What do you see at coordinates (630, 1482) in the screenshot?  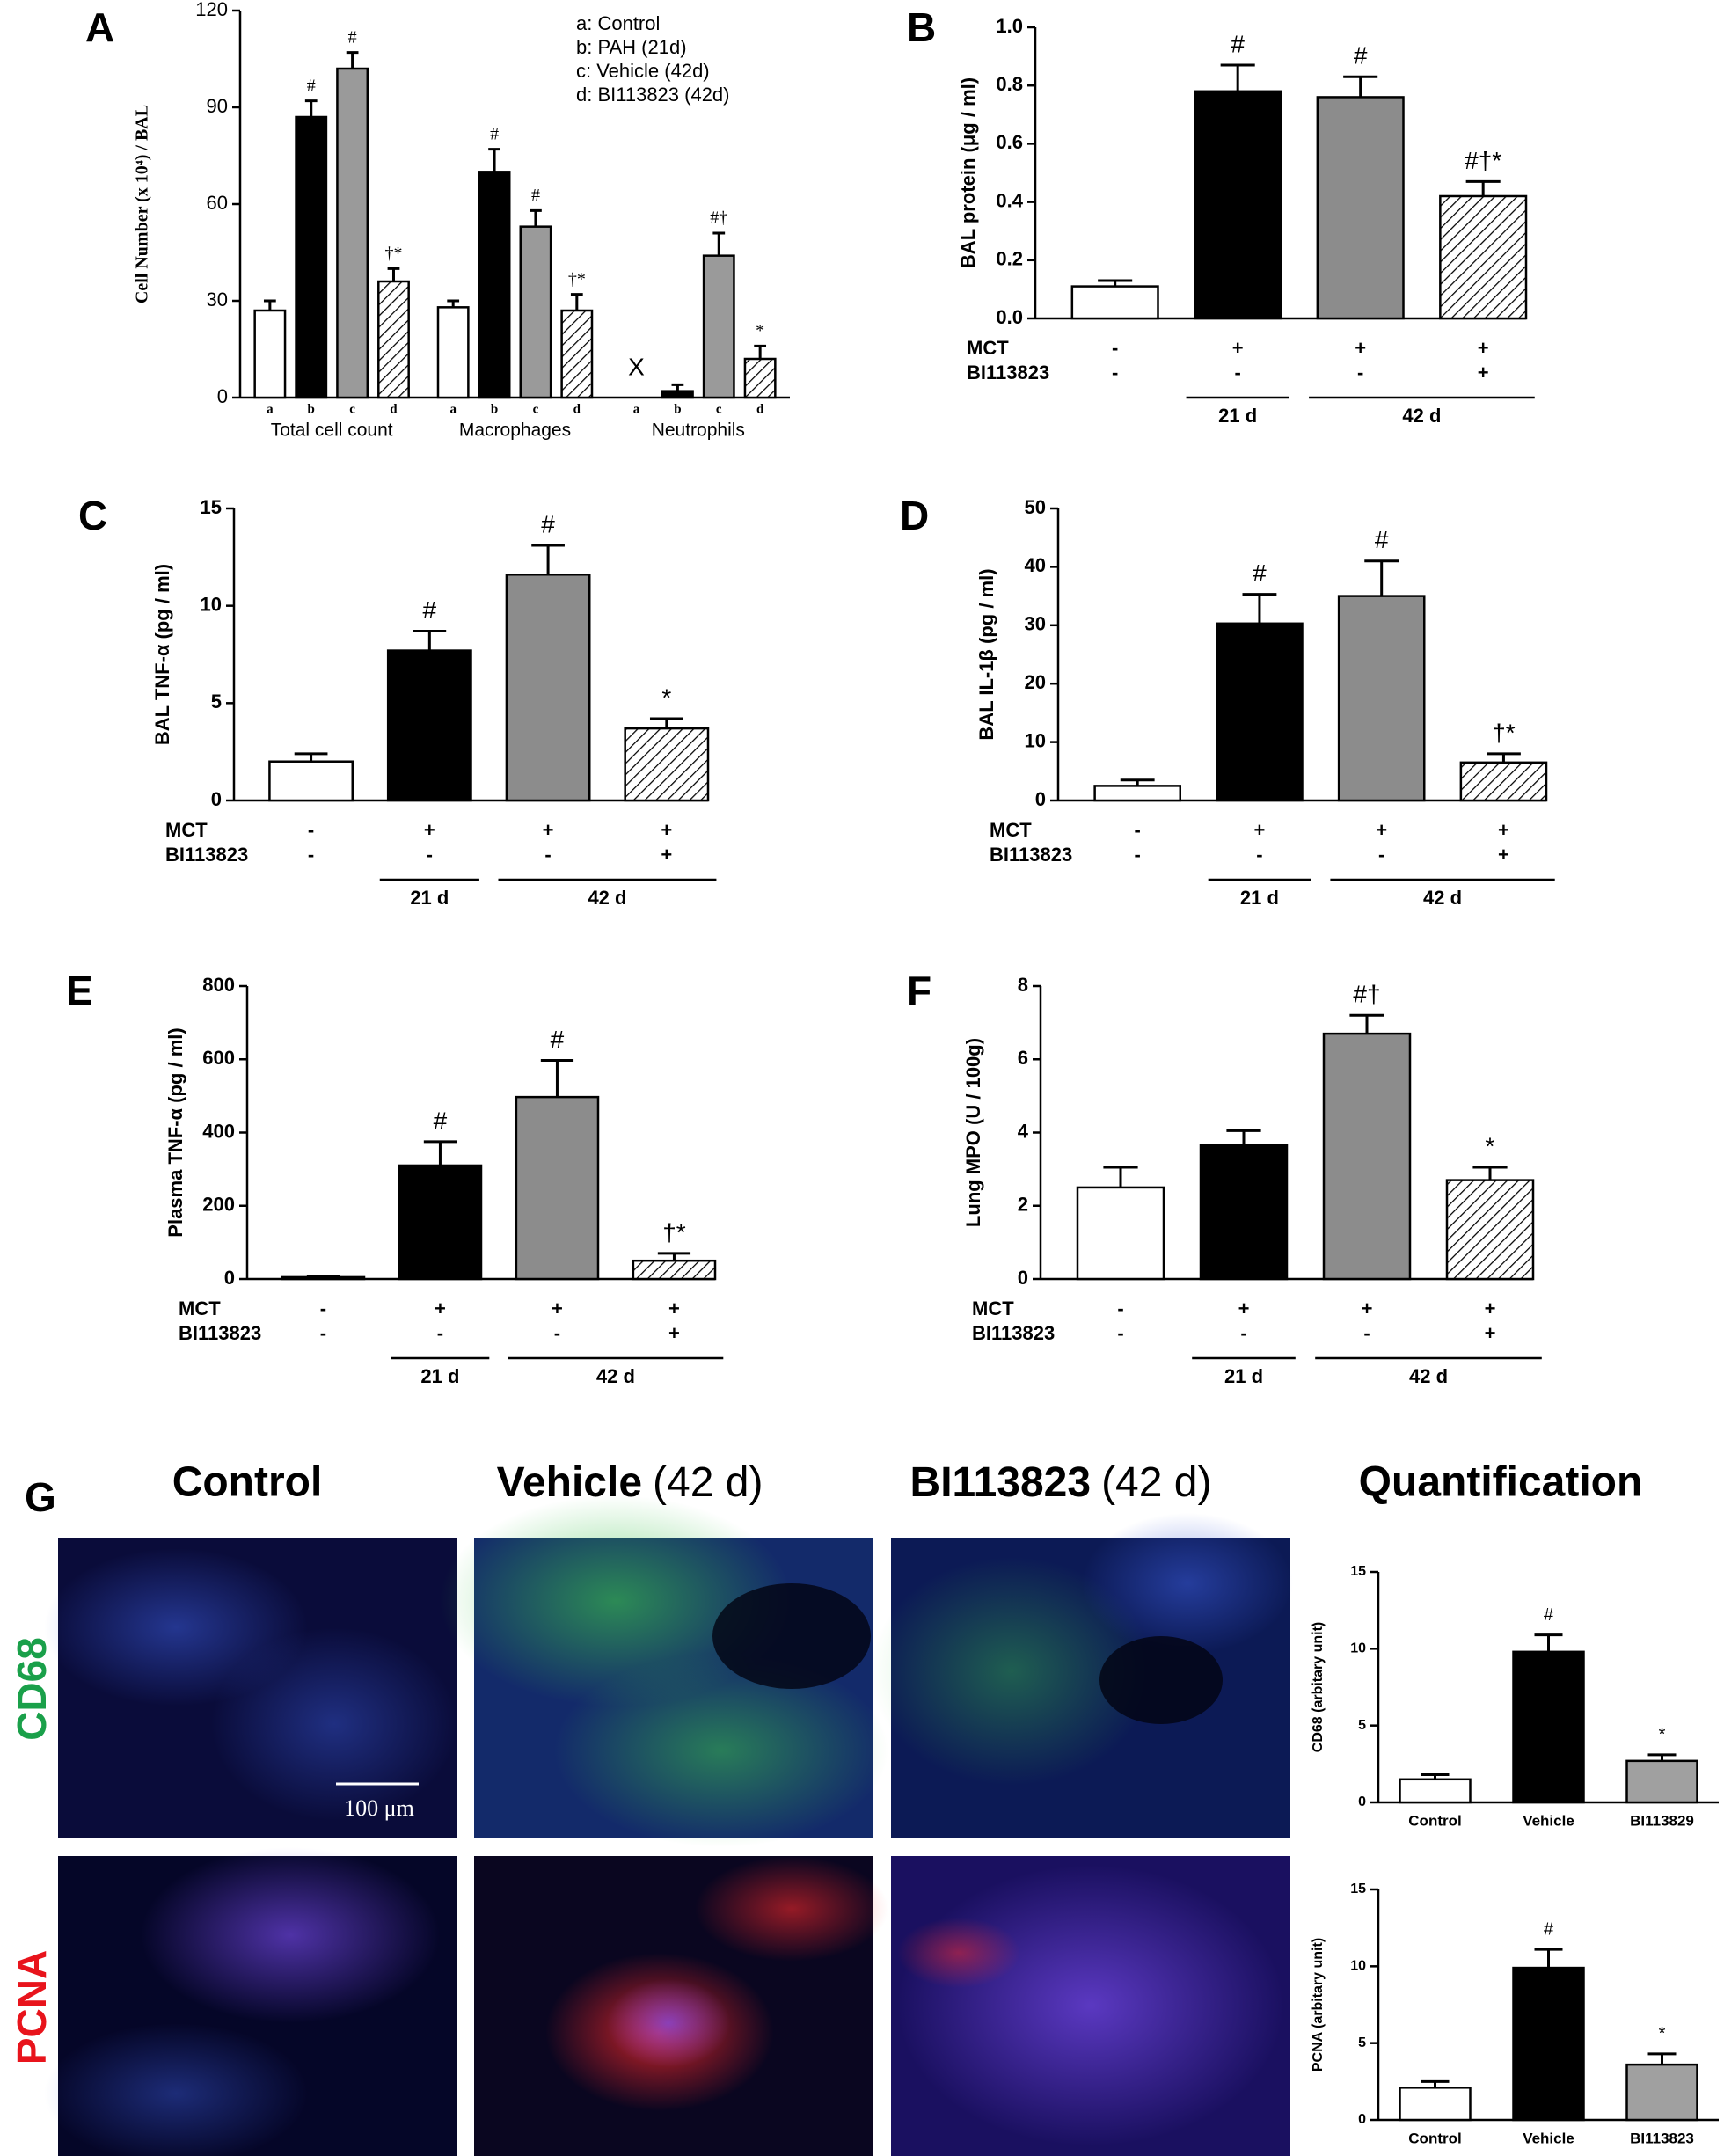 I see `column-header: Vehicle (42 d)` at bounding box center [630, 1482].